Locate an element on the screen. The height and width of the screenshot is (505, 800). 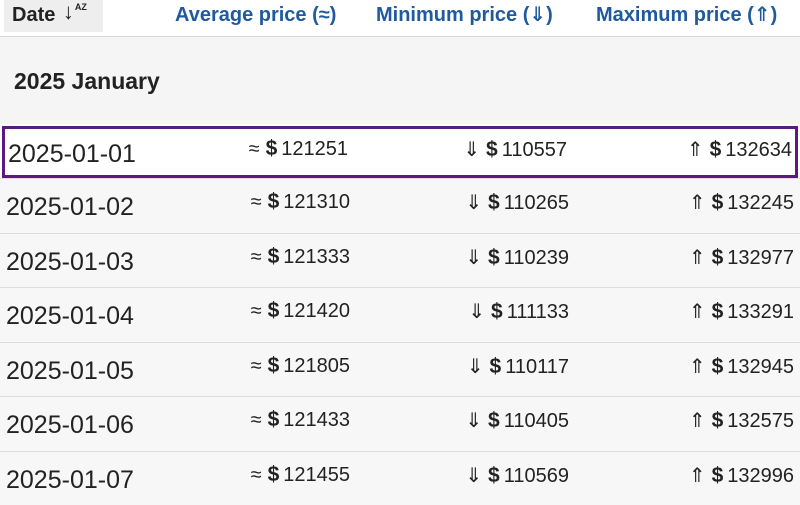
table-row-selected: 2025-01-01 ≈ $121251 ⇓$110557 ⇑ $132634 is located at coordinates (400, 152).